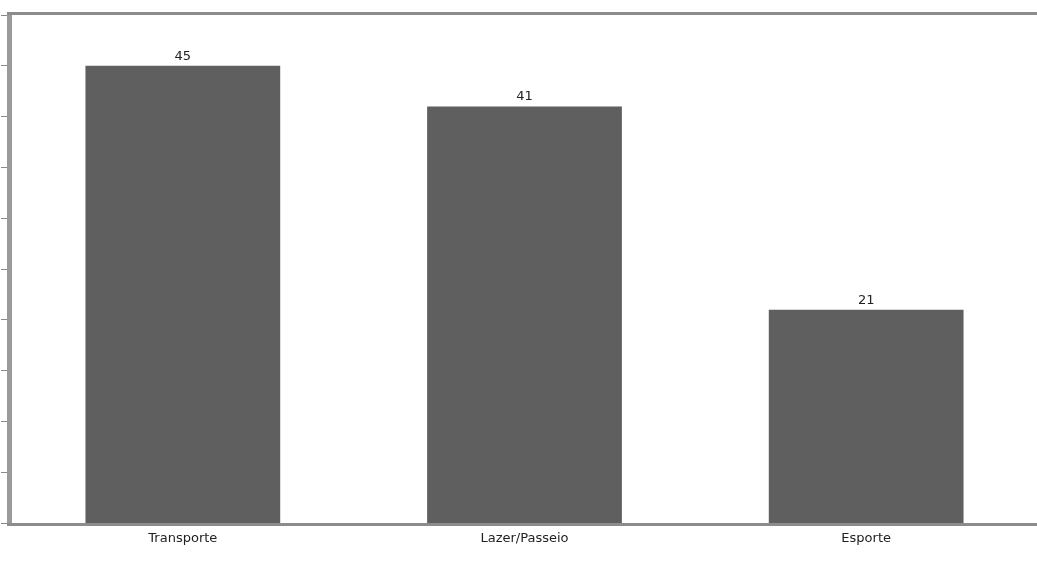 The height and width of the screenshot is (561, 1037). What do you see at coordinates (524, 537) in the screenshot?
I see `x-tick-label: Lazer/Passeio` at bounding box center [524, 537].